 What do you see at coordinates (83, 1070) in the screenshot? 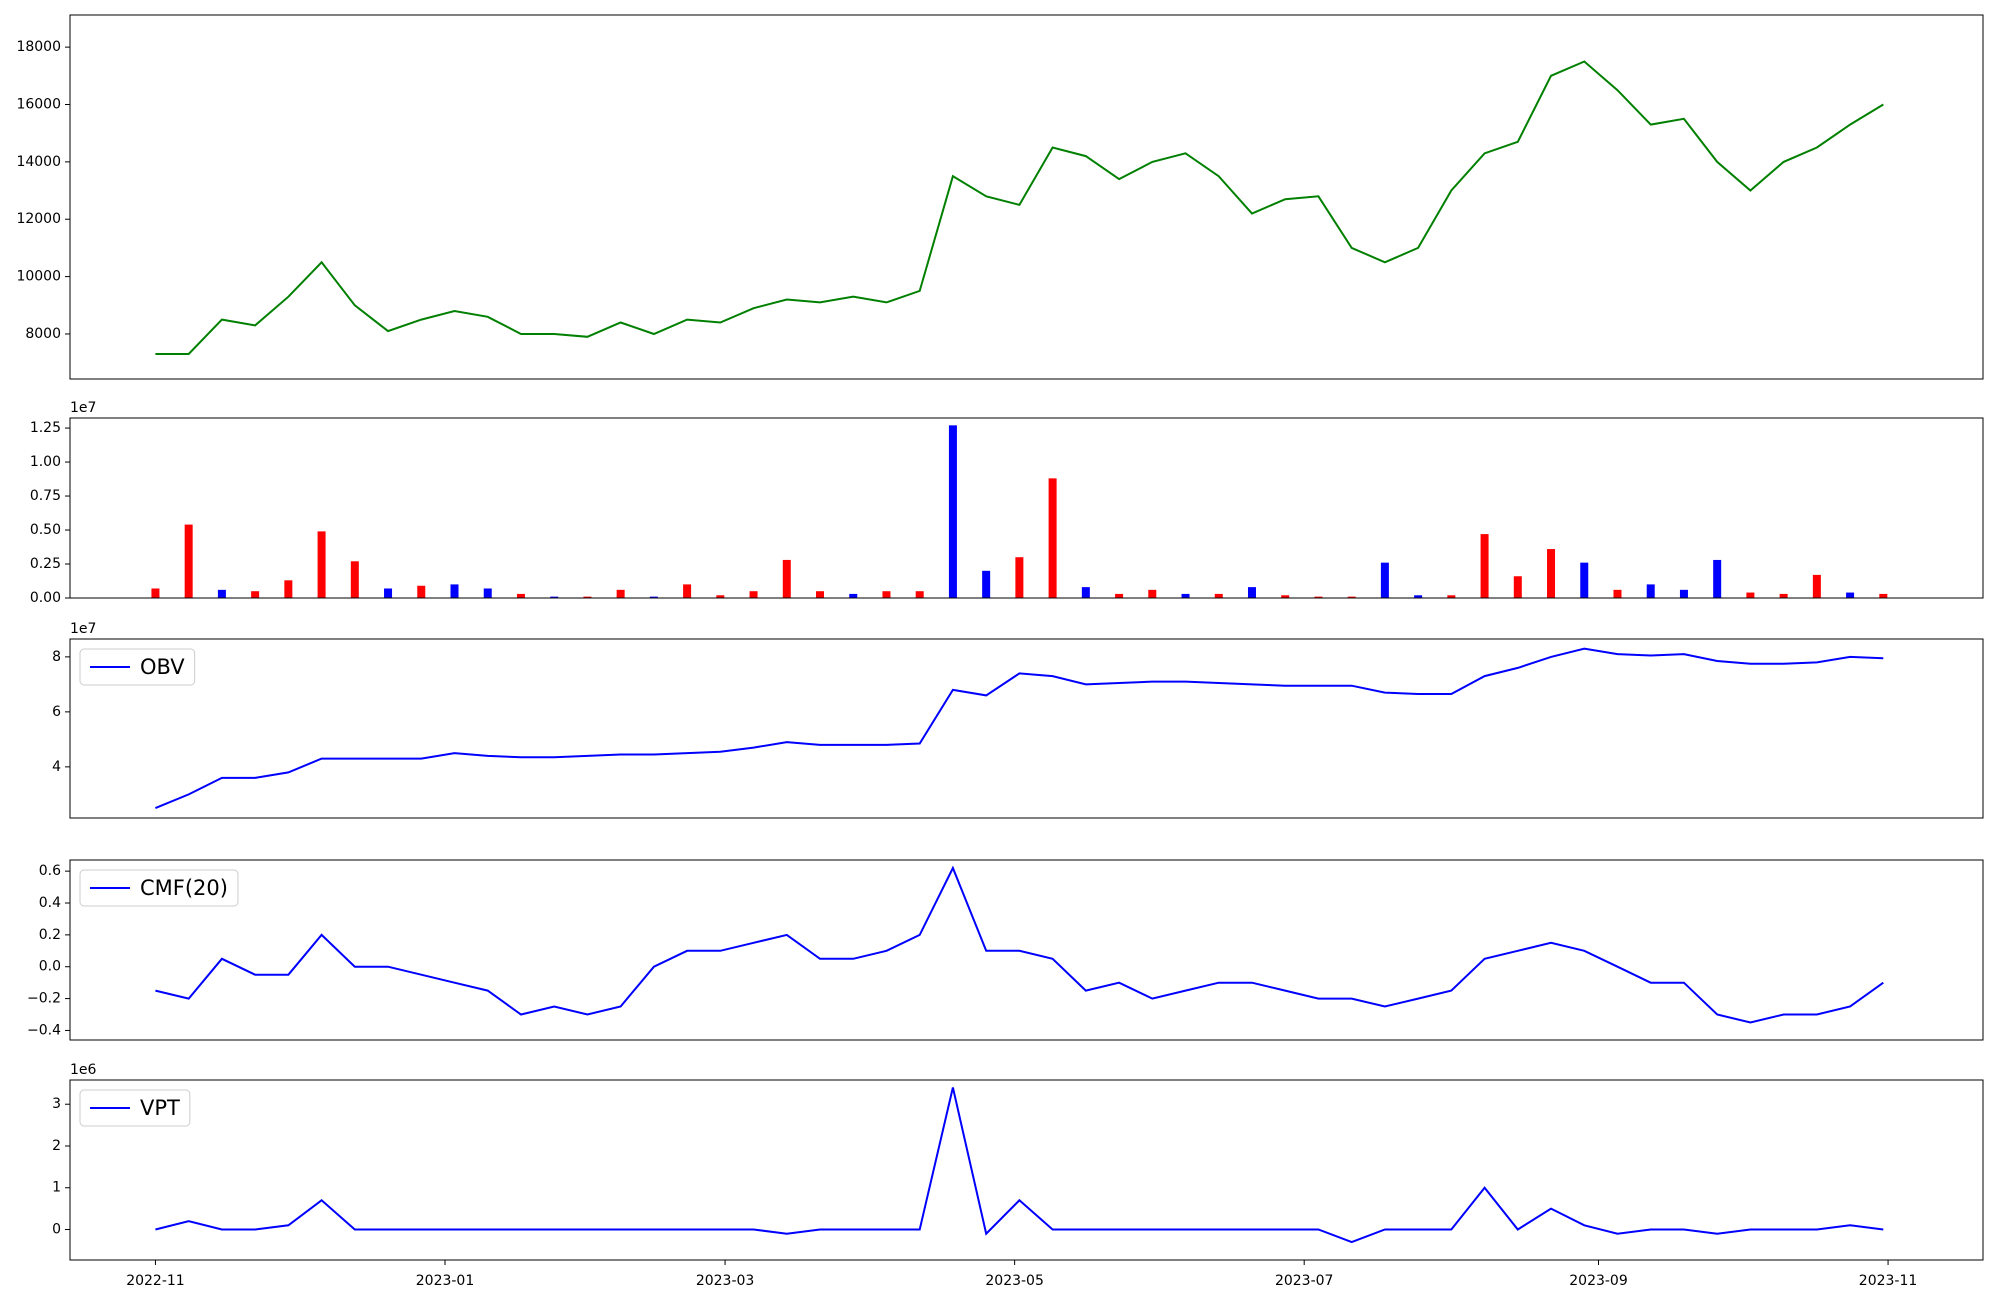
I see `offset-label: 1e6` at bounding box center [83, 1070].